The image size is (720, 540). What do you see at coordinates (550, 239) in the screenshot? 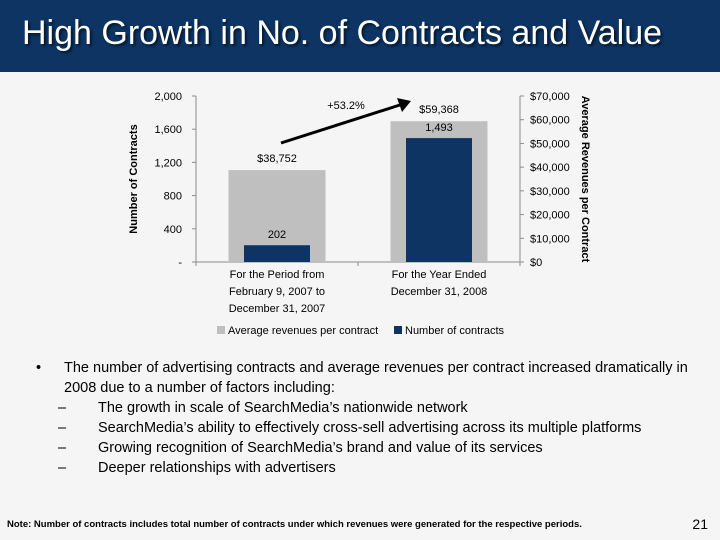
I see `y-tick-label-right: $10,000` at bounding box center [550, 239].